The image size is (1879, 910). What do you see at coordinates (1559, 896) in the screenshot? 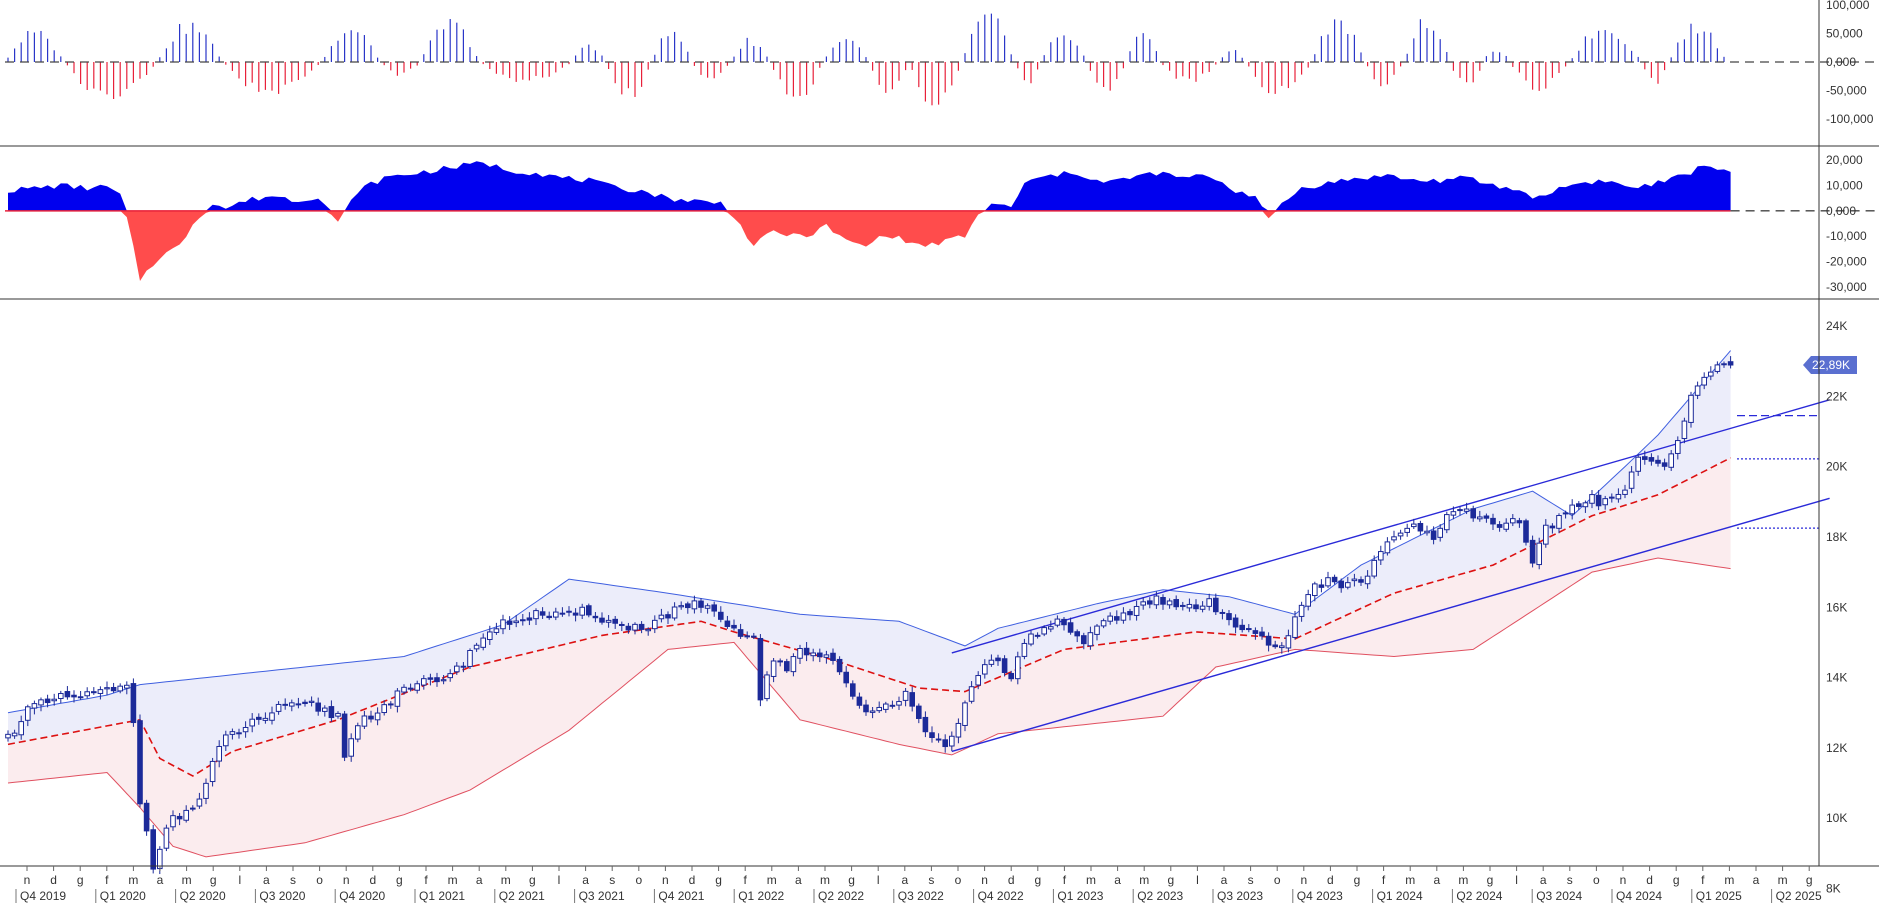
I see `quarter-label: Q3 2024` at bounding box center [1559, 896].